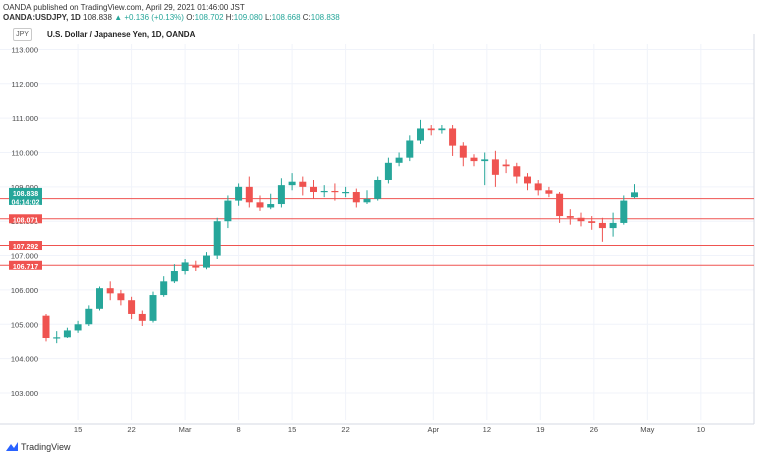 The width and height of the screenshot is (768, 458). Describe the element at coordinates (25, 220) in the screenshot. I see `price-badge-text: 108.071` at that location.